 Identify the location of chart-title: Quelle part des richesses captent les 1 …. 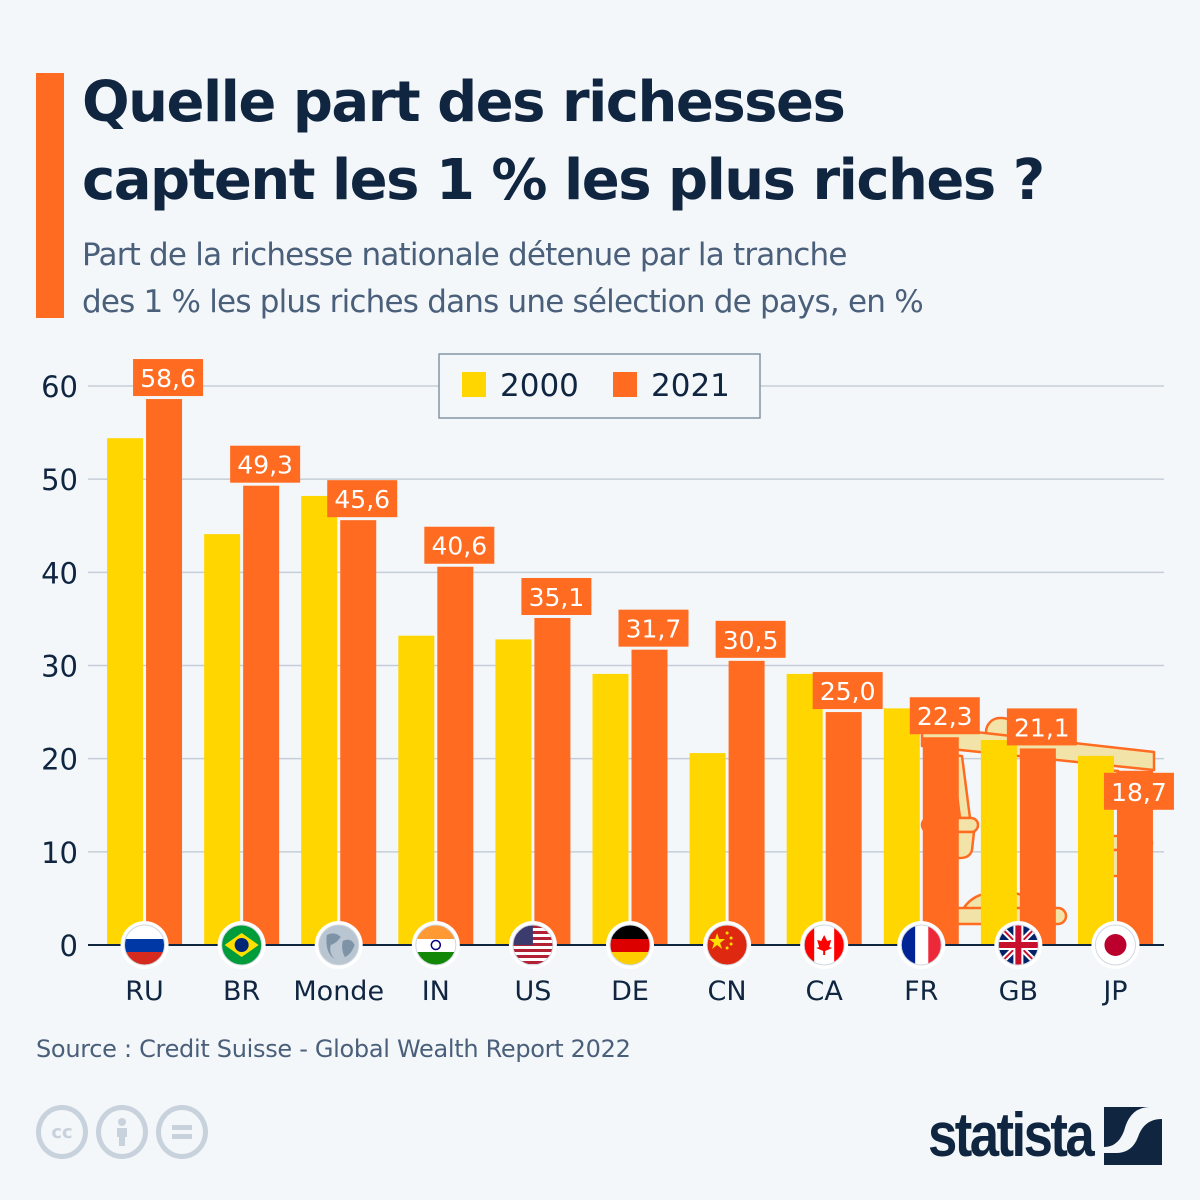
(637, 142).